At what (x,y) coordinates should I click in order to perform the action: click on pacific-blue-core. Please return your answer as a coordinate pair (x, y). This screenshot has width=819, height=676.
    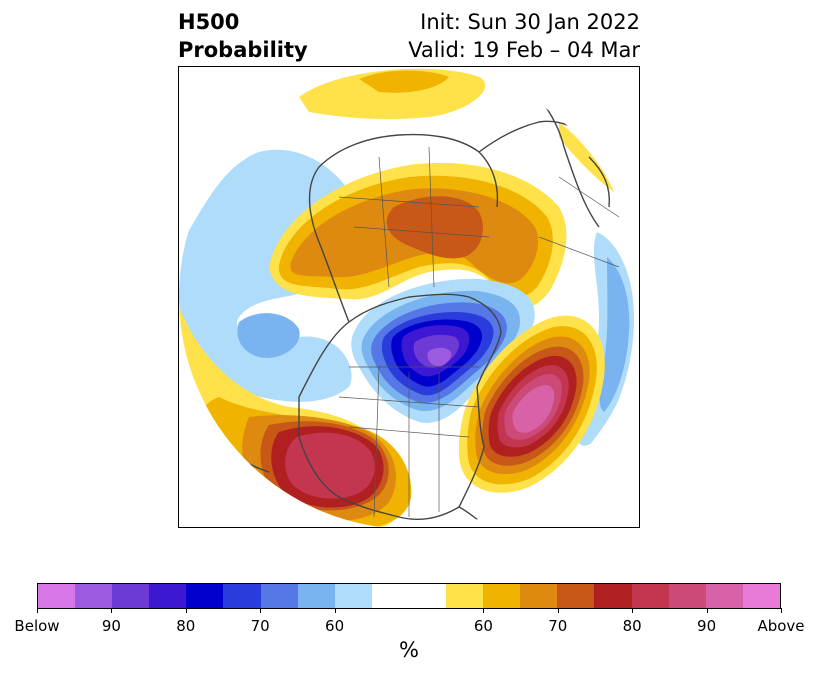
    Looking at the image, I should click on (268, 335).